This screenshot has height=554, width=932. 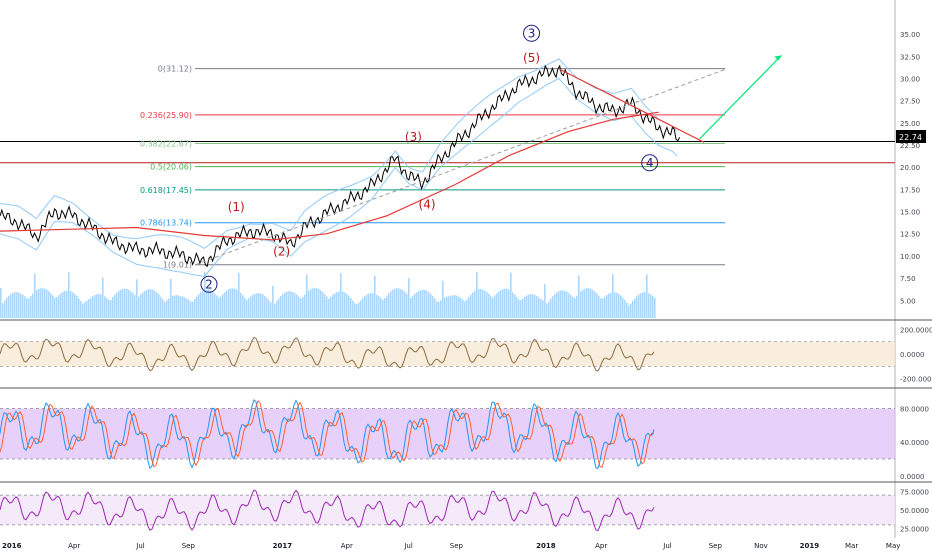 What do you see at coordinates (910, 124) in the screenshot?
I see `price-tick-label: 25.00` at bounding box center [910, 124].